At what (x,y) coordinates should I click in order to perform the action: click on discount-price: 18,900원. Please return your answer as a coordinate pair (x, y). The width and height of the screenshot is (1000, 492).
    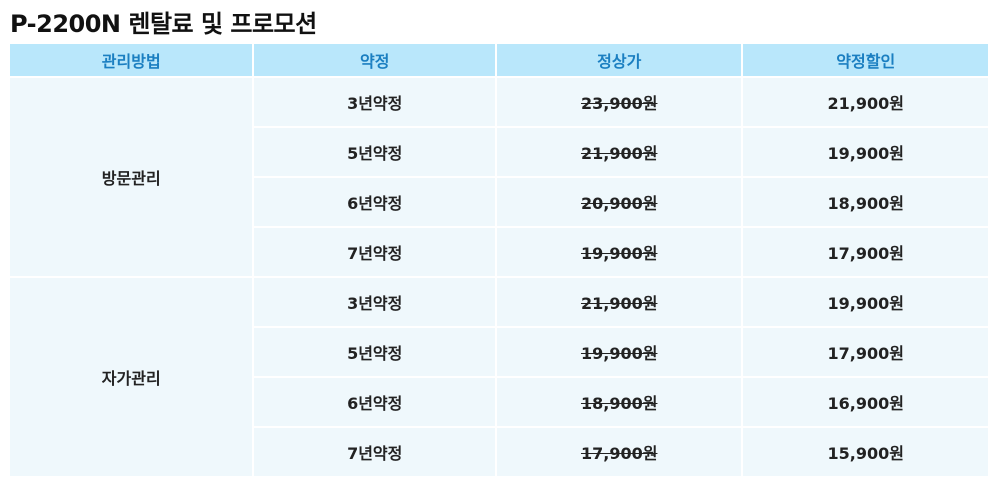
    Looking at the image, I should click on (865, 202).